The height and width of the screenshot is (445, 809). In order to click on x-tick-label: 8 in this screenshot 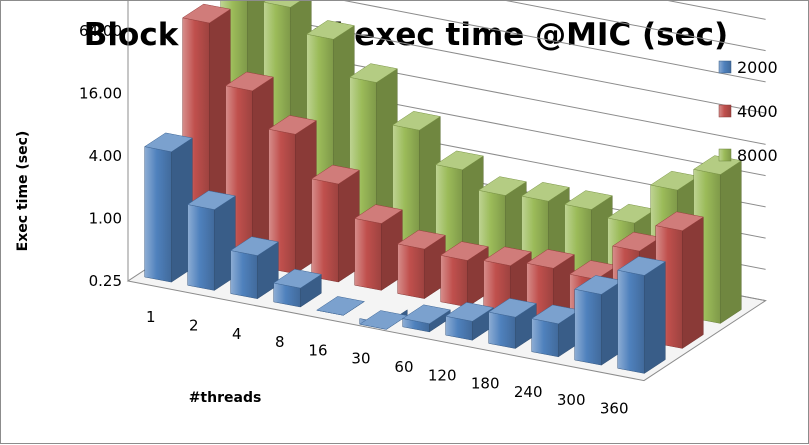, I will do `click(280, 342)`.